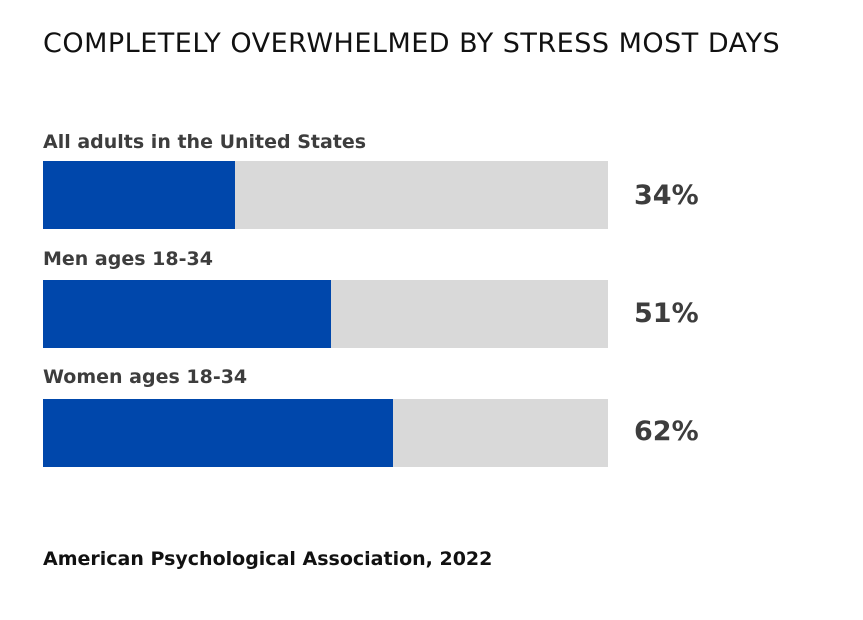 The width and height of the screenshot is (863, 620). I want to click on bar-category-label: Men ages 18-34, so click(128, 259).